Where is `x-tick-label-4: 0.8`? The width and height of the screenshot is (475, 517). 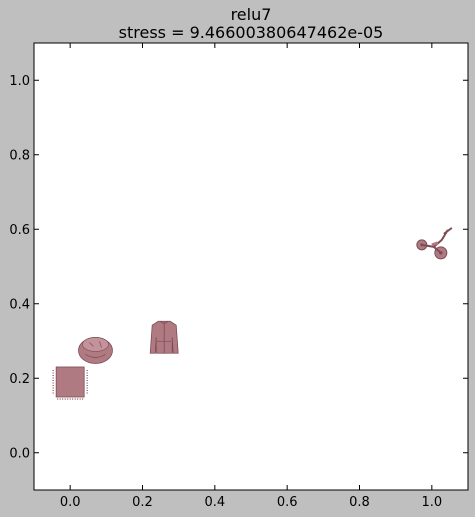
x-tick-label-4: 0.8 is located at coordinates (359, 502).